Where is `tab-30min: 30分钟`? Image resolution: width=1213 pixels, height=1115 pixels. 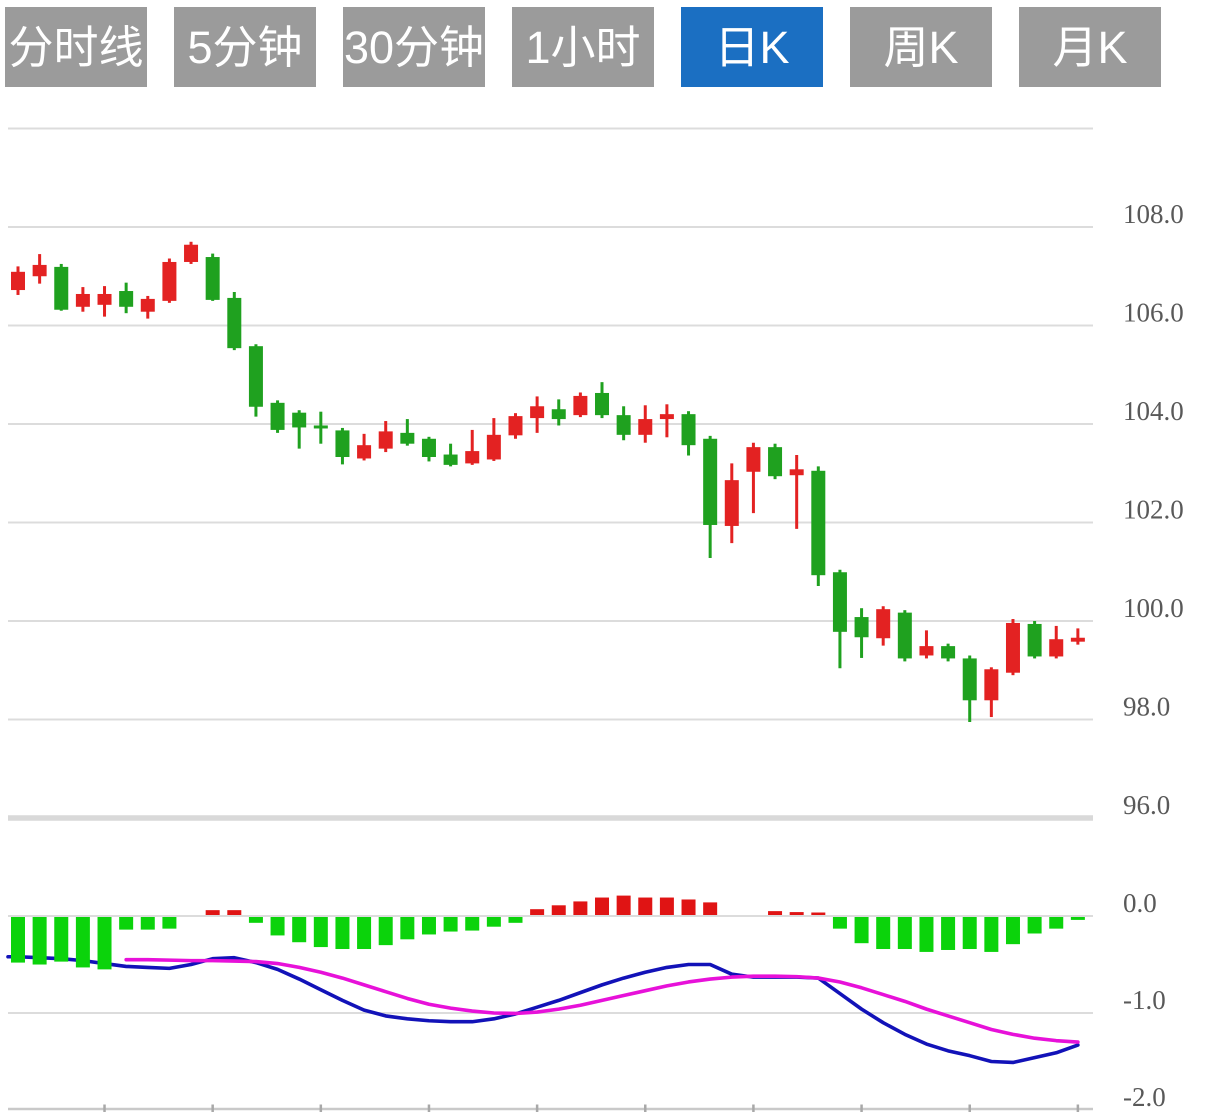 tab-30min: 30分钟 is located at coordinates (414, 47).